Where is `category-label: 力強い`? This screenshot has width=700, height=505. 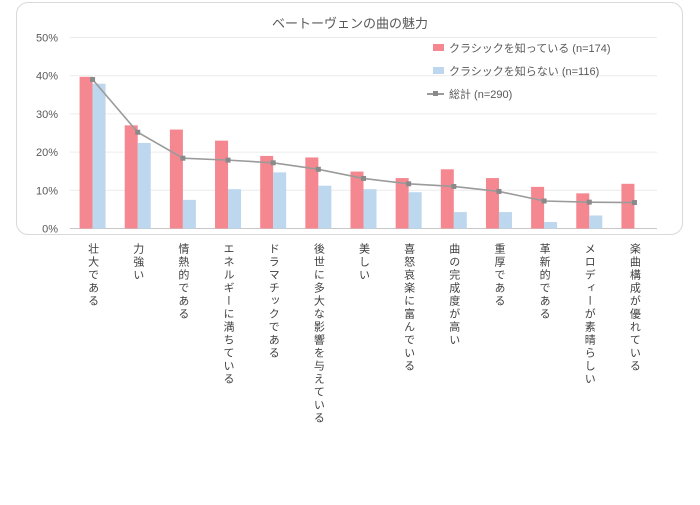
category-label: 力強い is located at coordinates (137, 262).